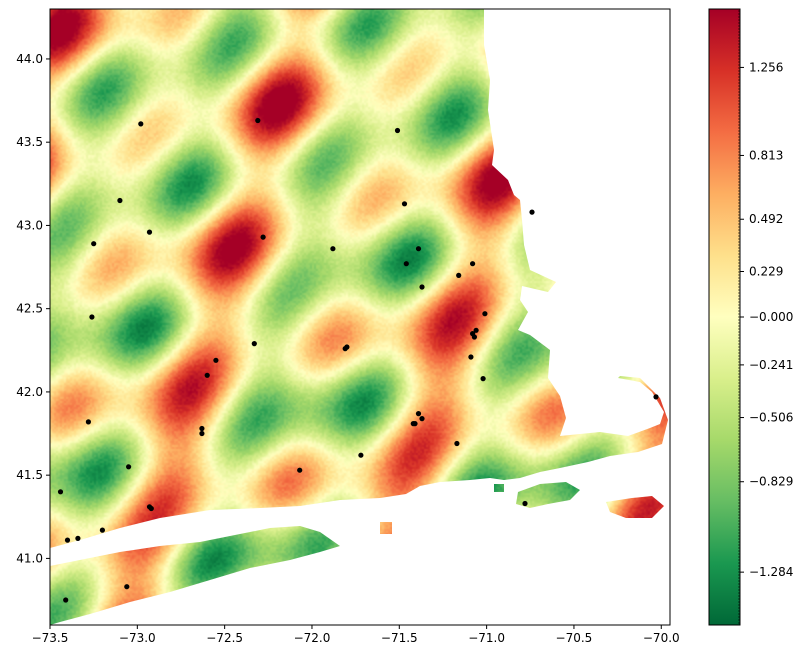 Image resolution: width=810 pixels, height=663 pixels. Describe the element at coordinates (766, 67) in the screenshot. I see `colorbar-tick-label: 1.256` at that location.